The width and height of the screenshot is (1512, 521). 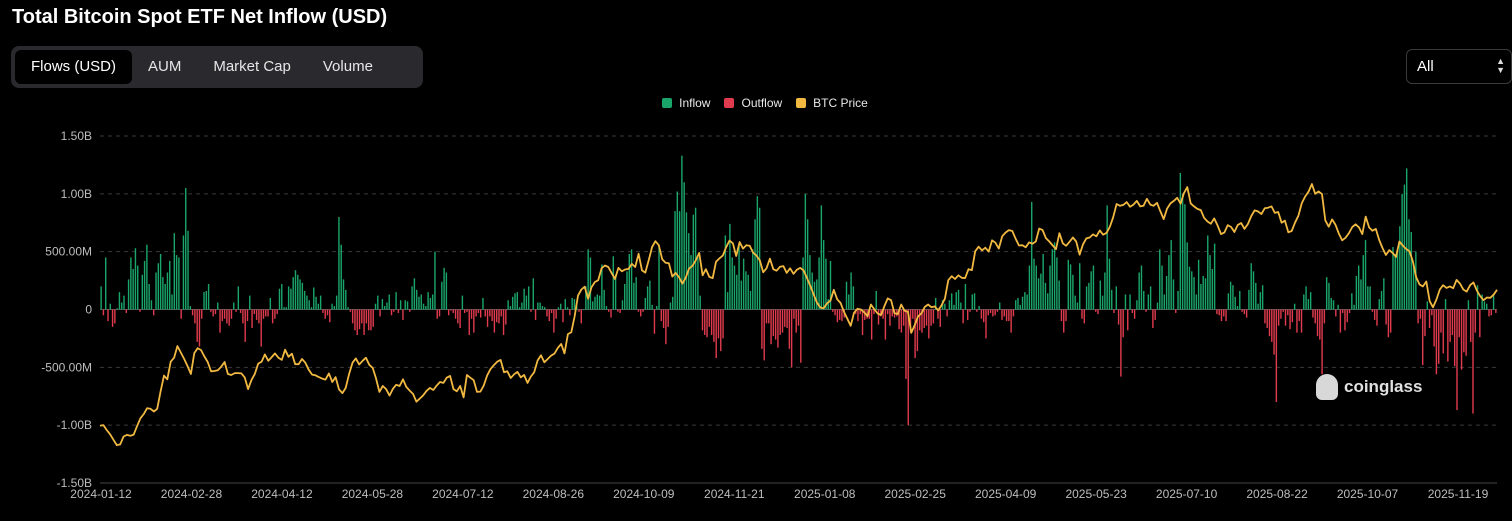 What do you see at coordinates (165, 66) in the screenshot?
I see `tab-aum: AUM` at bounding box center [165, 66].